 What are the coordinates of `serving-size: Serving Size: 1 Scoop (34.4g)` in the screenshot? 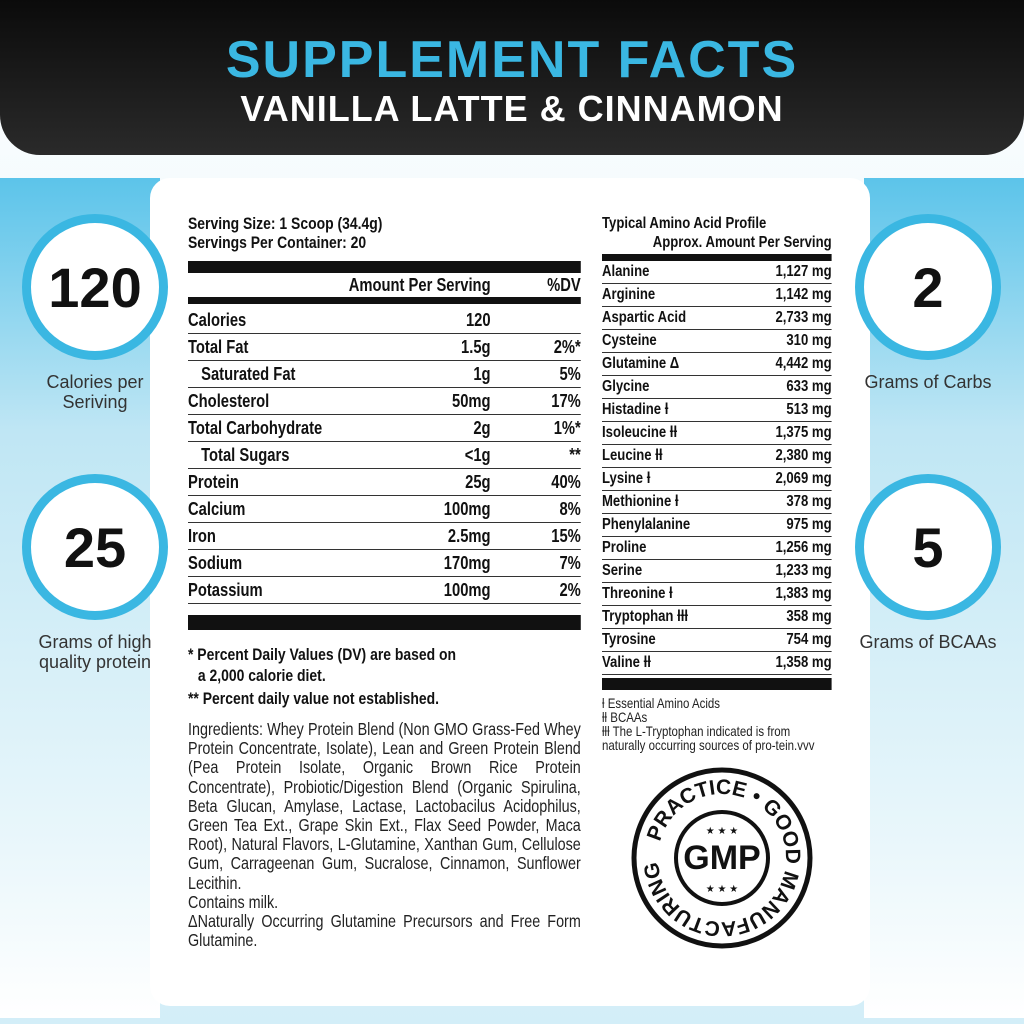 It's located at (285, 223).